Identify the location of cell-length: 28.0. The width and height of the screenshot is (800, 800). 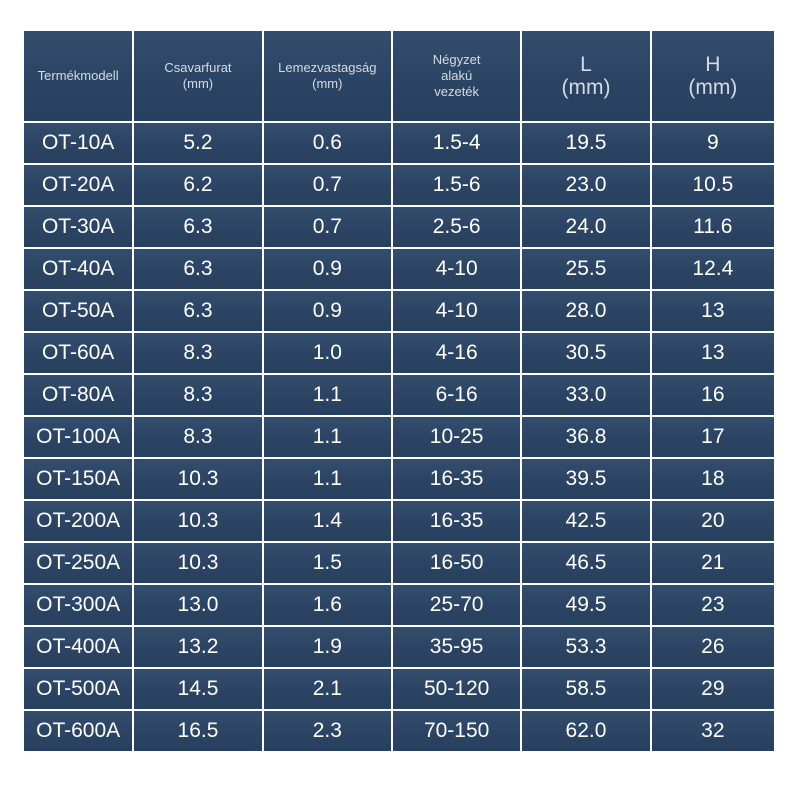
(586, 311).